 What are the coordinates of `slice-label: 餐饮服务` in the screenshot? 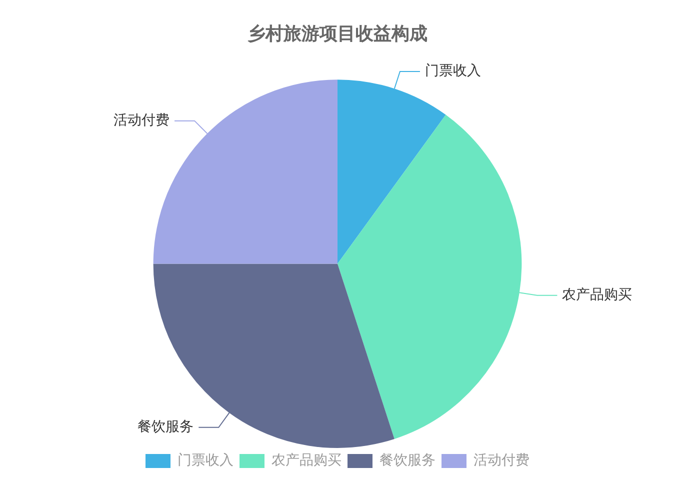 It's located at (166, 427).